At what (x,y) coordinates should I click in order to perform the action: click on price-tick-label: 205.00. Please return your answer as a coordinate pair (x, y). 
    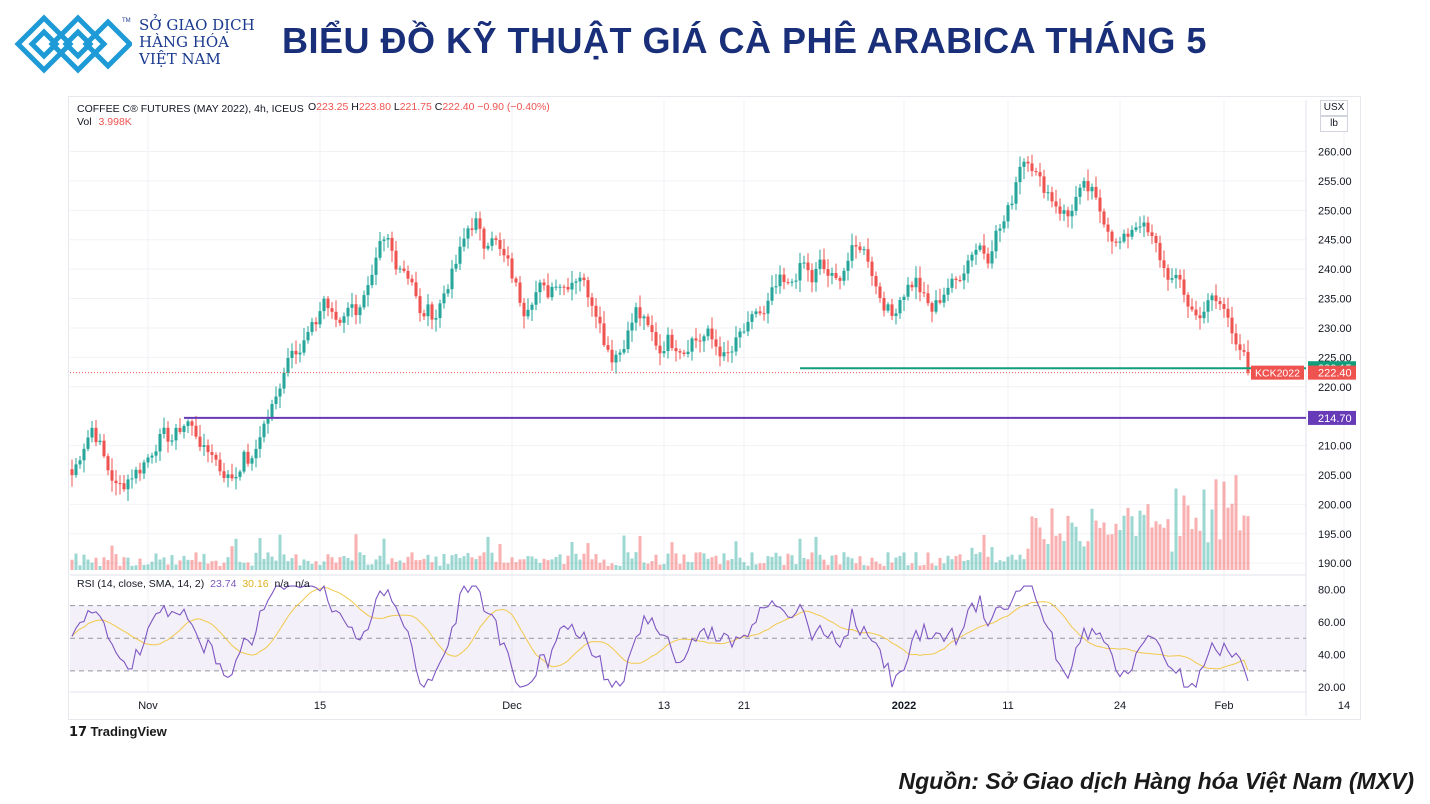
    Looking at the image, I should click on (1335, 476).